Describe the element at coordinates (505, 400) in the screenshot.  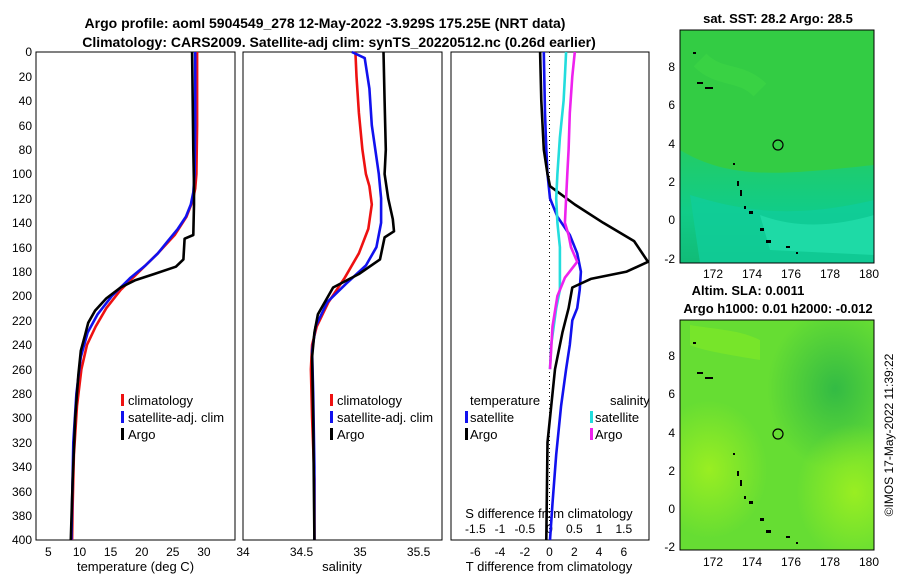
I see `legend-title-temperature: temperature` at that location.